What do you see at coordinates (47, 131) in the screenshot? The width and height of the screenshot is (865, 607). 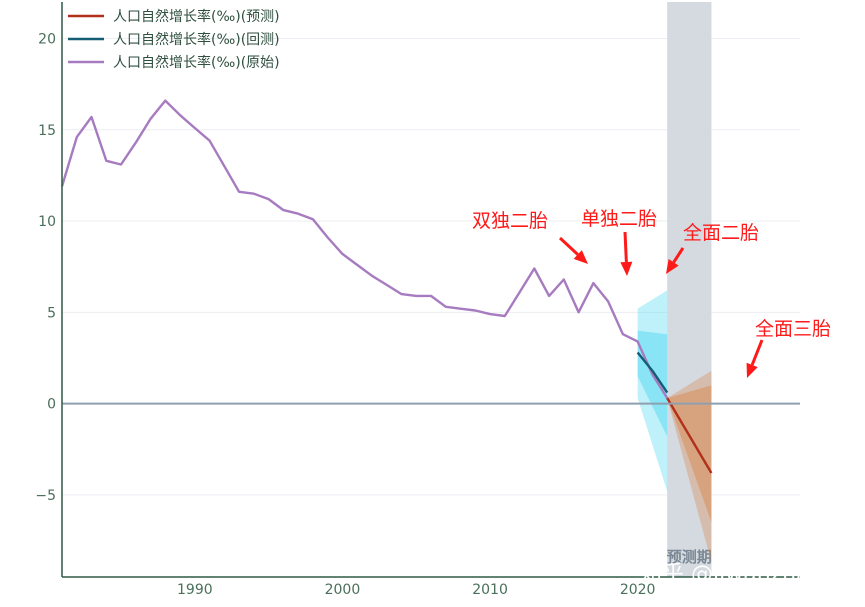 I see `y-tick-label: 15` at bounding box center [47, 131].